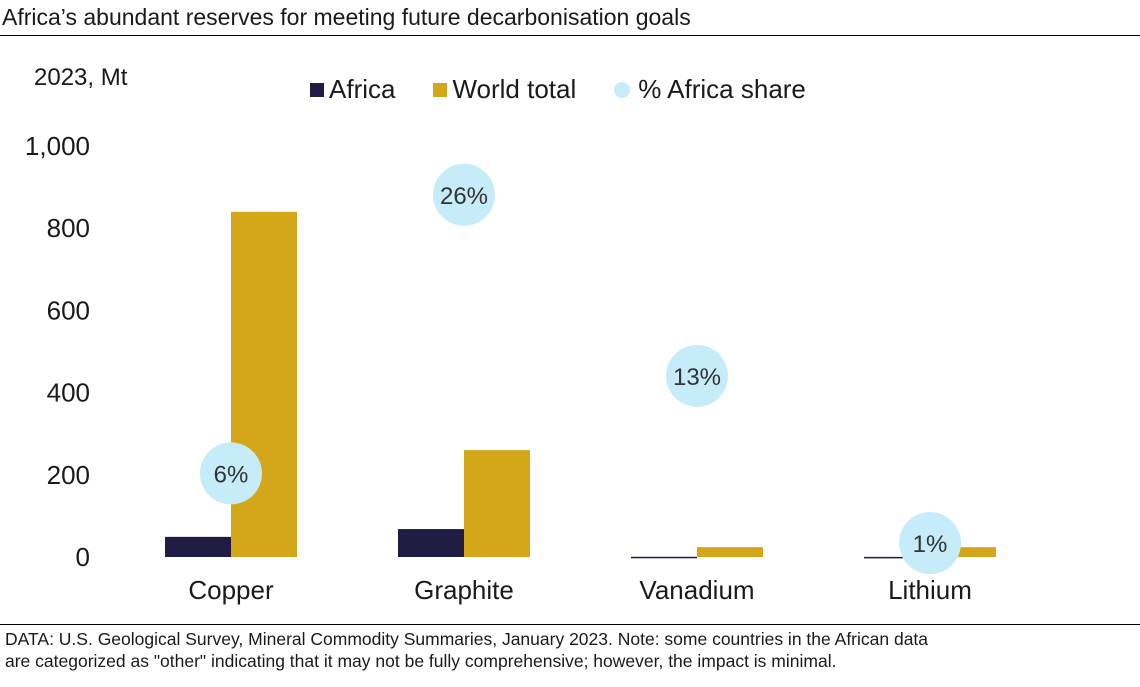 The image size is (1140, 687). Describe the element at coordinates (696, 590) in the screenshot. I see `x-tick-label: Vanadium` at that location.